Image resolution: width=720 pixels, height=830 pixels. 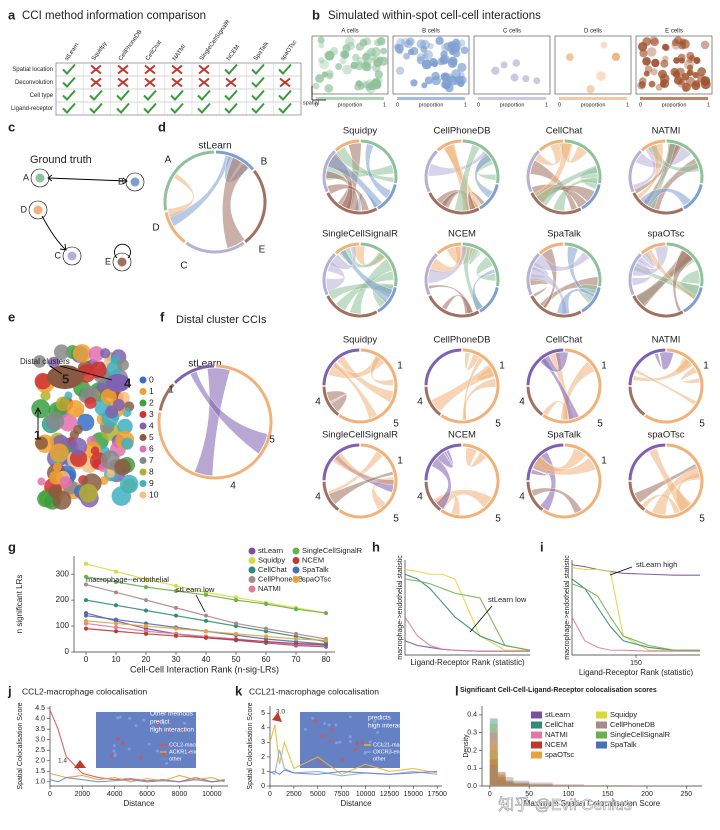 I want to click on scale-bar, so click(x=350, y=98).